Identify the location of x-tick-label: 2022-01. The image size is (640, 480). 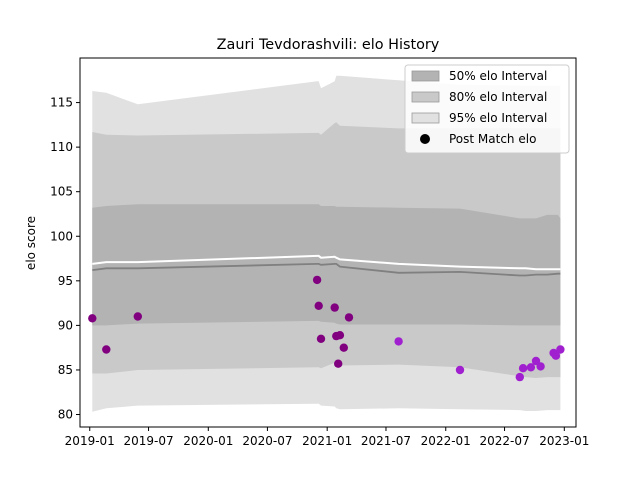
(446, 441).